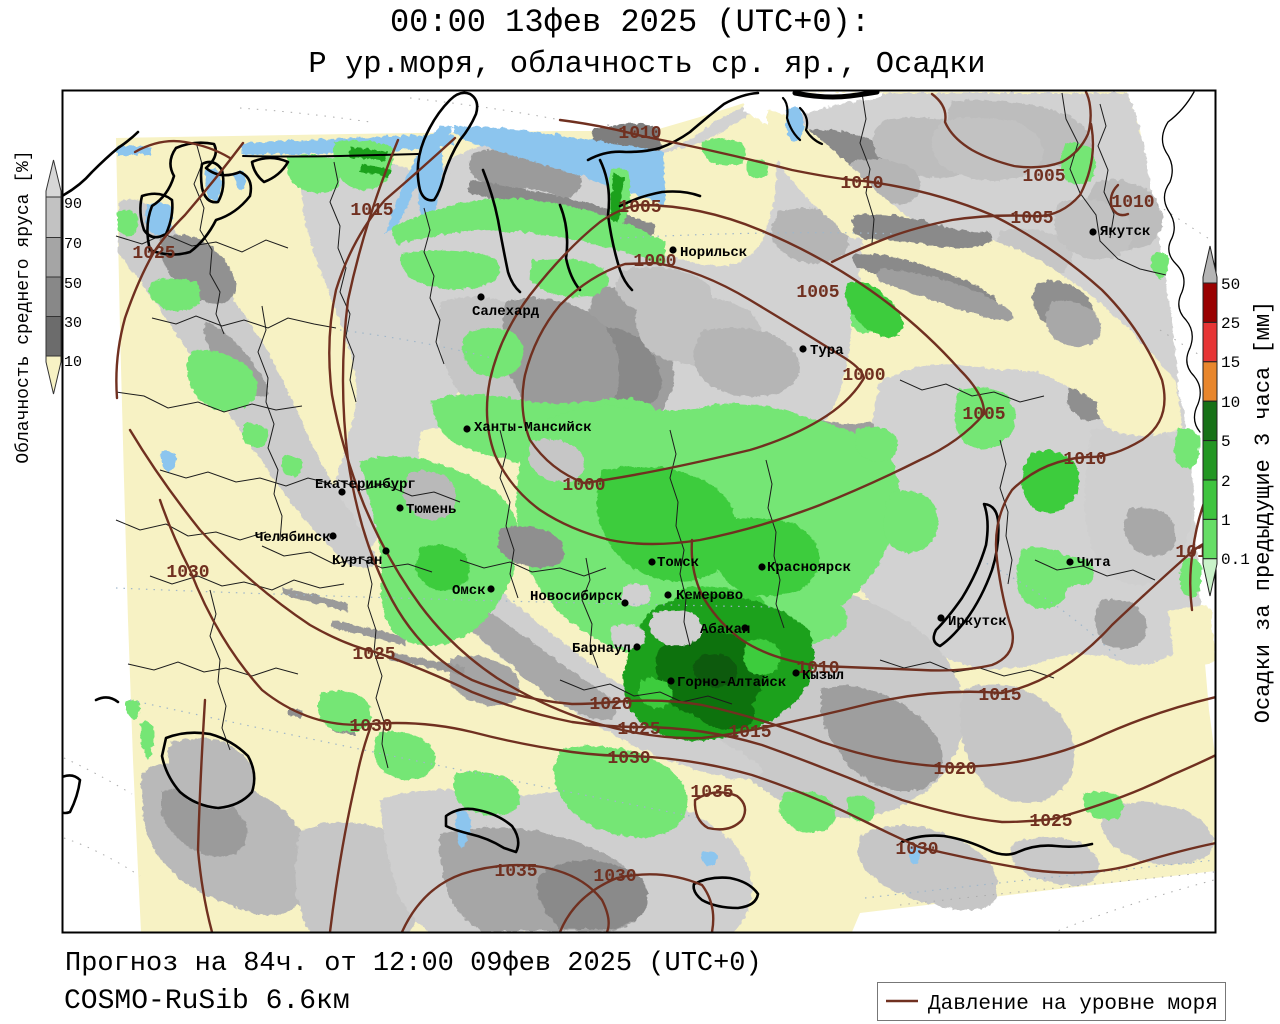 This screenshot has width=1280, height=1024. What do you see at coordinates (576, 597) in the screenshot?
I see `svg-text: Новосибирск` at bounding box center [576, 597].